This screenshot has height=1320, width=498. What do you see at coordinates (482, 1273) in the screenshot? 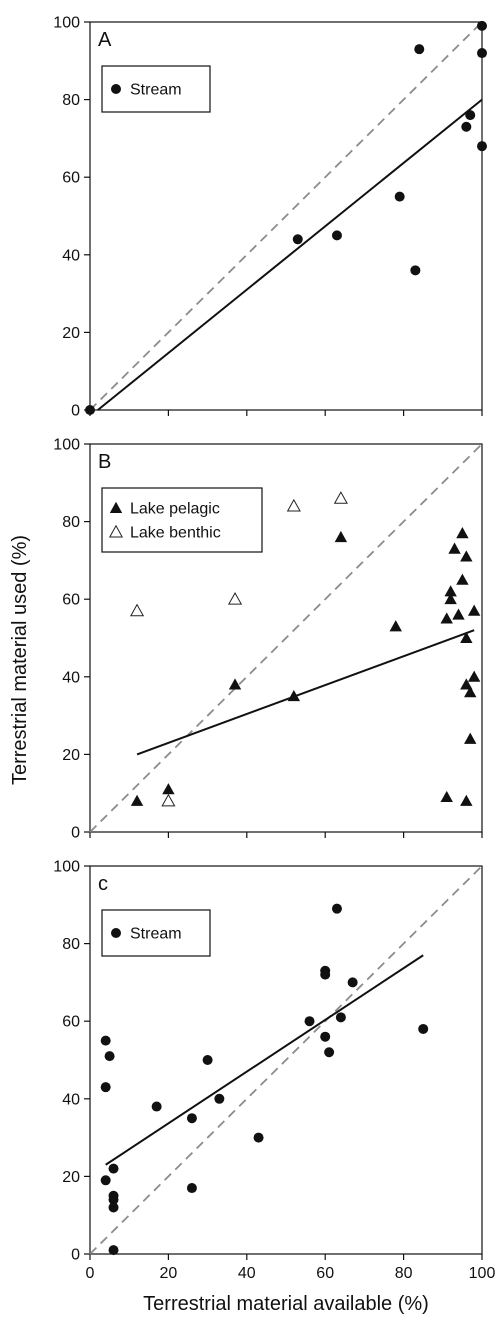
I see `x-tick-label: 100` at bounding box center [482, 1273].